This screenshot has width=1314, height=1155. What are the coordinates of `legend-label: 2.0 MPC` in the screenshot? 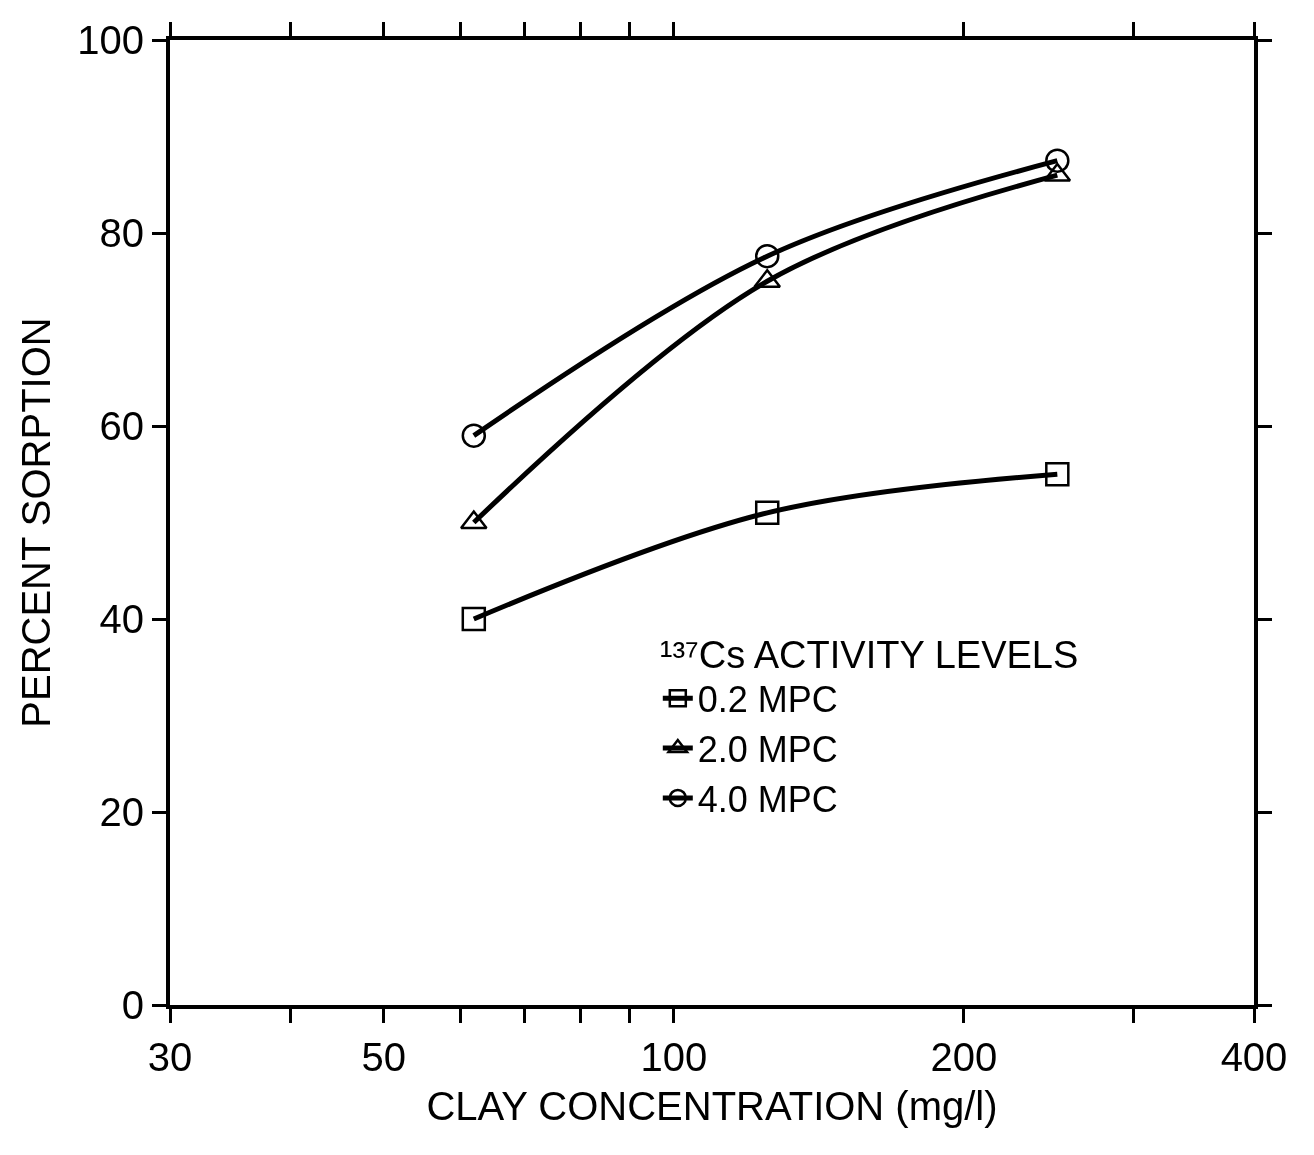 It's located at (767, 750).